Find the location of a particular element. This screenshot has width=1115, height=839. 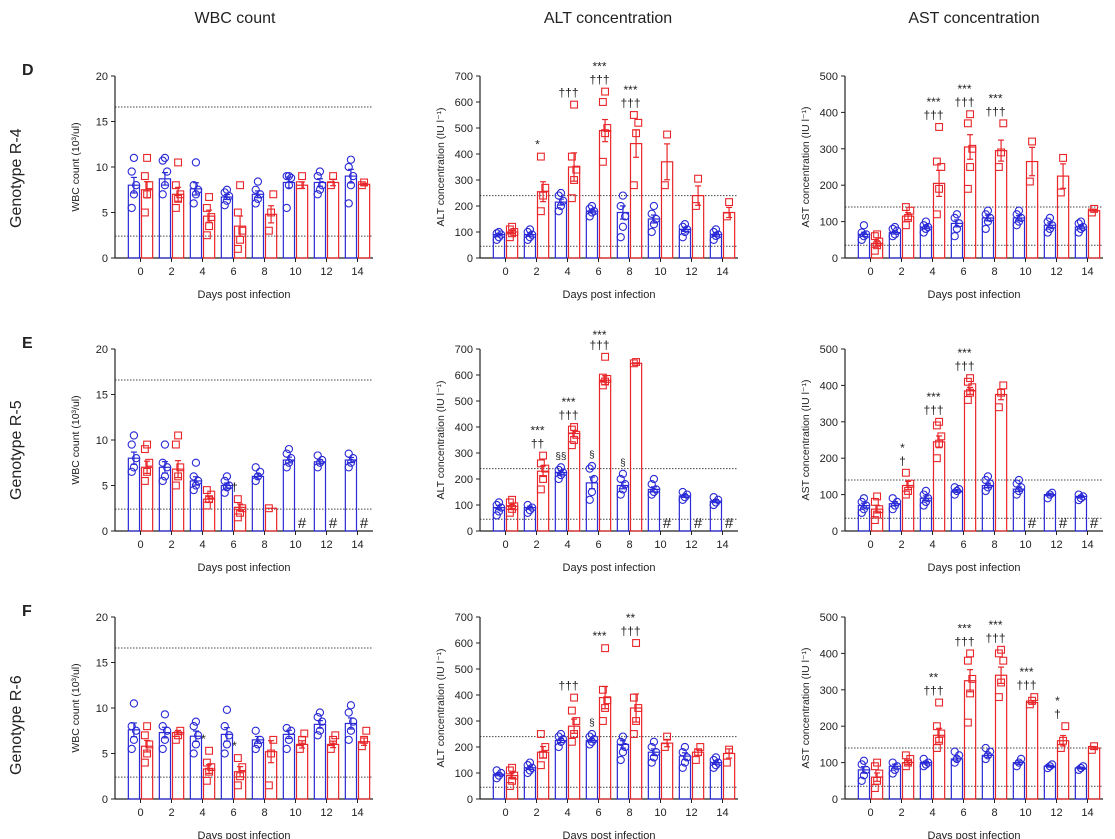

y-tick-label: 200 is located at coordinates (464, 480).